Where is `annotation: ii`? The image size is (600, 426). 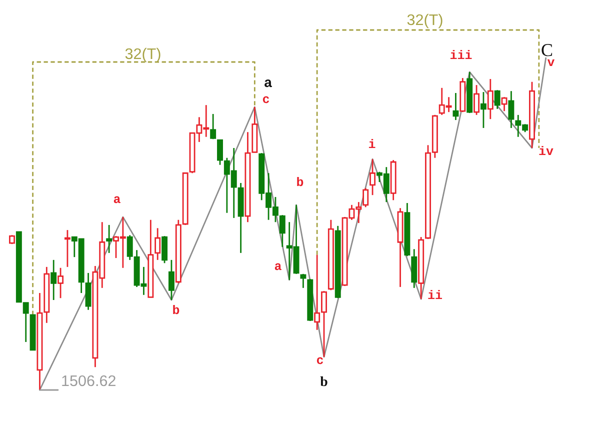 annotation: ii is located at coordinates (435, 294).